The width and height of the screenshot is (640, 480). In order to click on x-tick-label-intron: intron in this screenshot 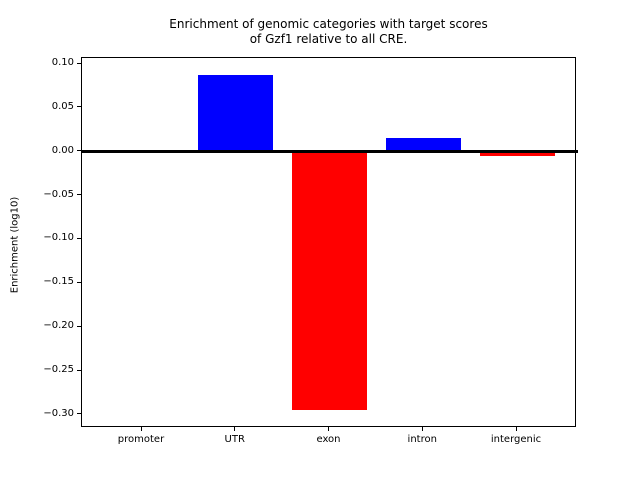, I will do `click(422, 439)`.